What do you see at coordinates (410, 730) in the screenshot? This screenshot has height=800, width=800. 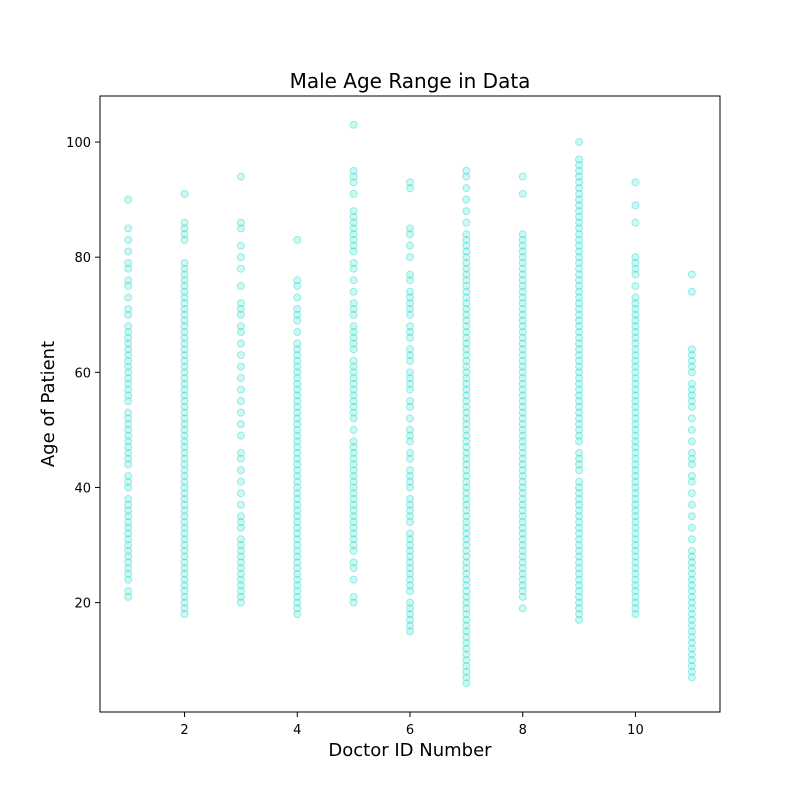 I see `x-tick-label: 6` at bounding box center [410, 730].